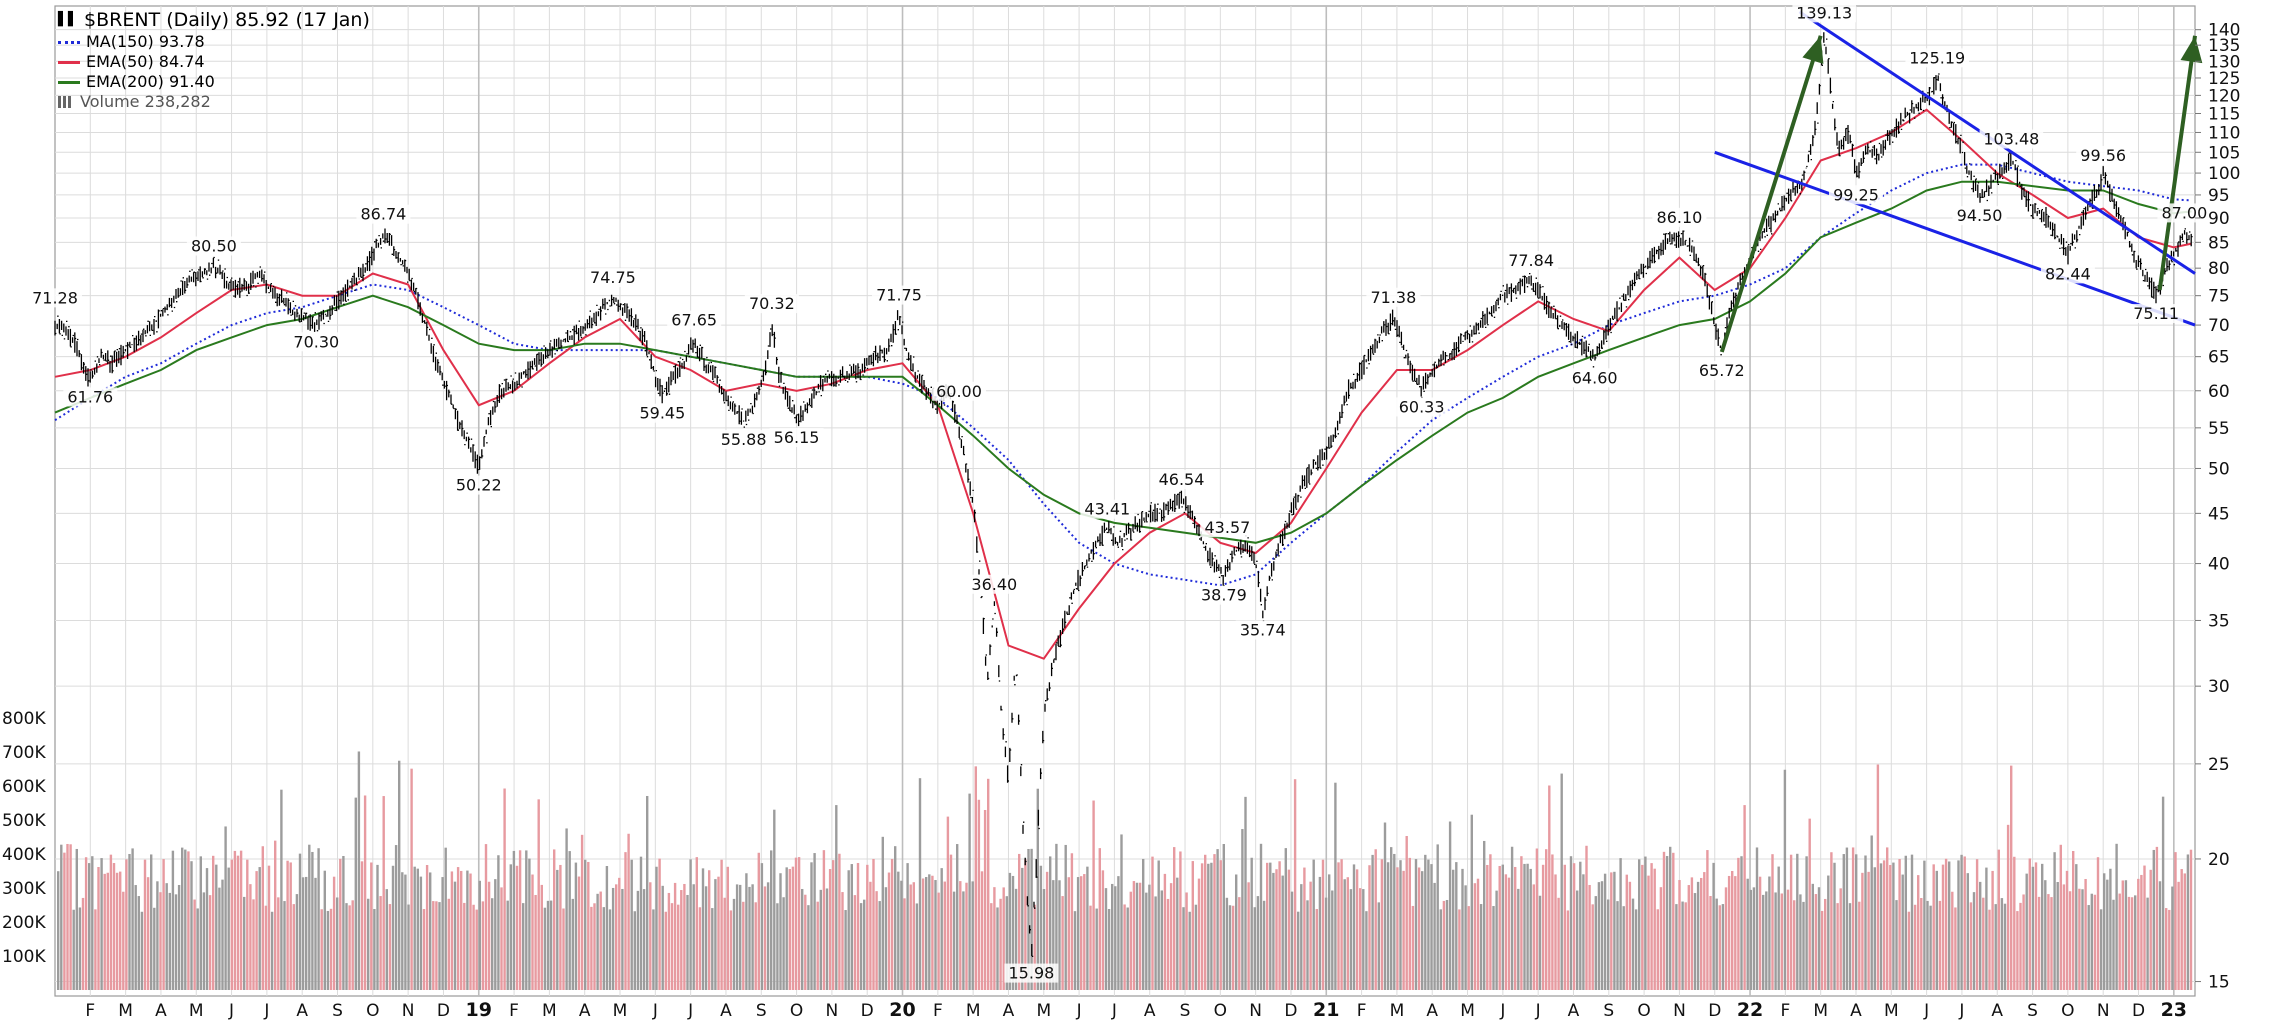 This screenshot has height=1020, width=2280. Describe the element at coordinates (2219, 392) in the screenshot. I see `y-tick-label: 60` at that location.